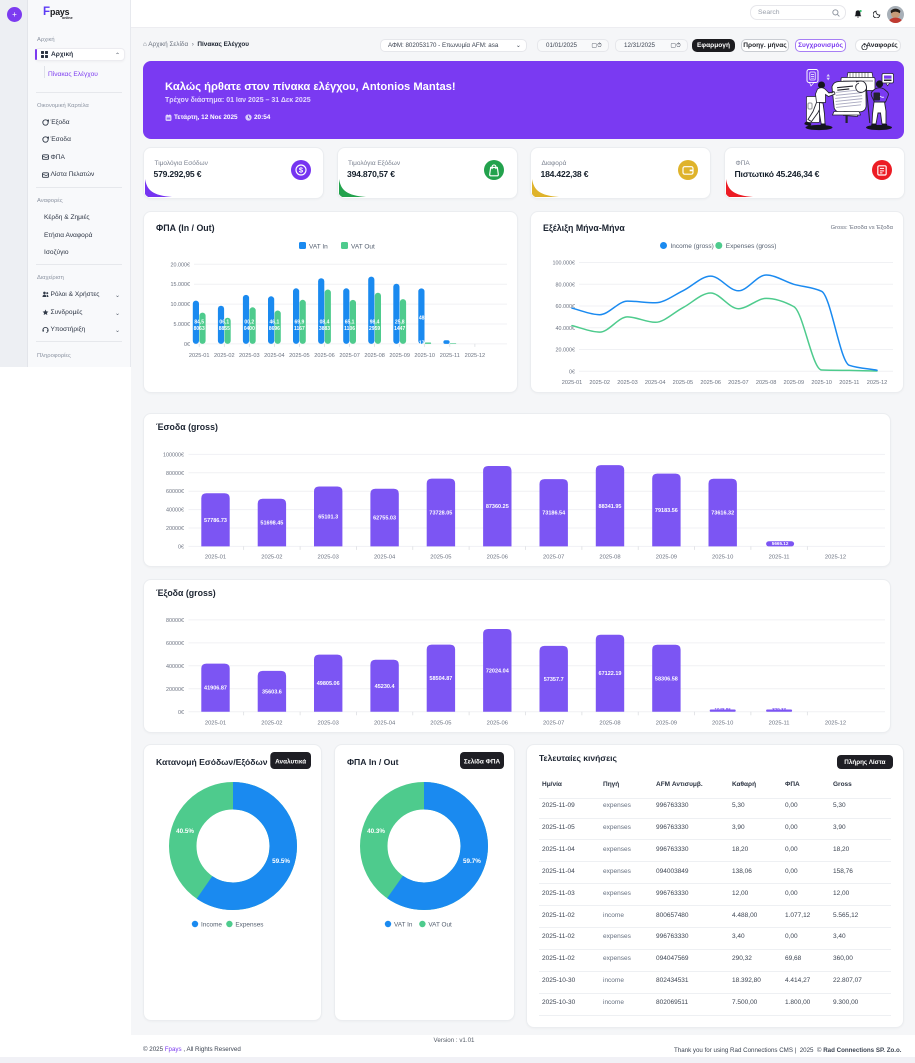  Describe the element at coordinates (175, 621) in the screenshot. I see `svg-text: 80000€` at that location.